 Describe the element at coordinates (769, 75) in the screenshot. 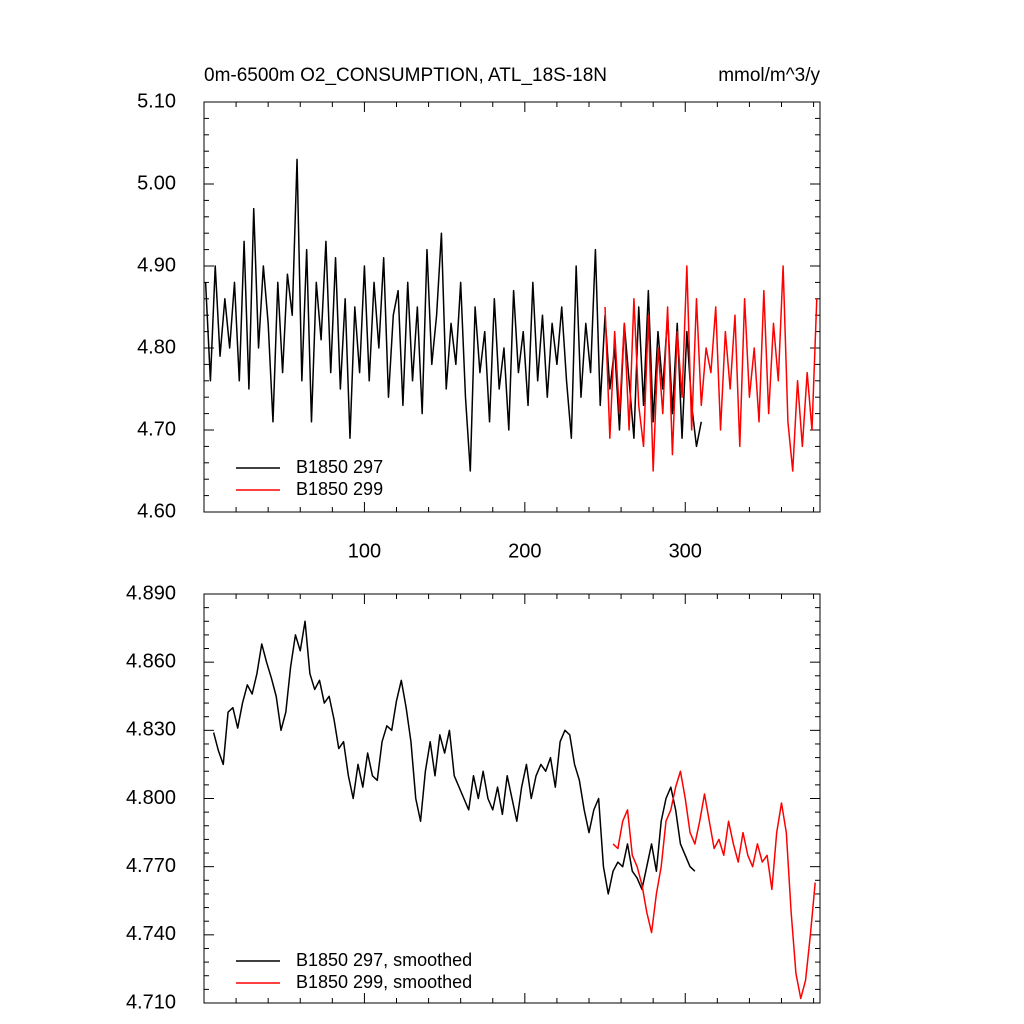

I see `units-label: mmol/m^3/y` at that location.